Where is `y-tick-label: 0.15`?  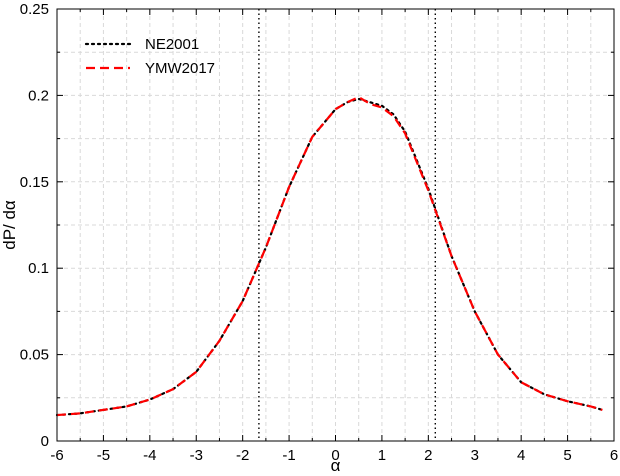 y-tick-label: 0.15 is located at coordinates (34, 182).